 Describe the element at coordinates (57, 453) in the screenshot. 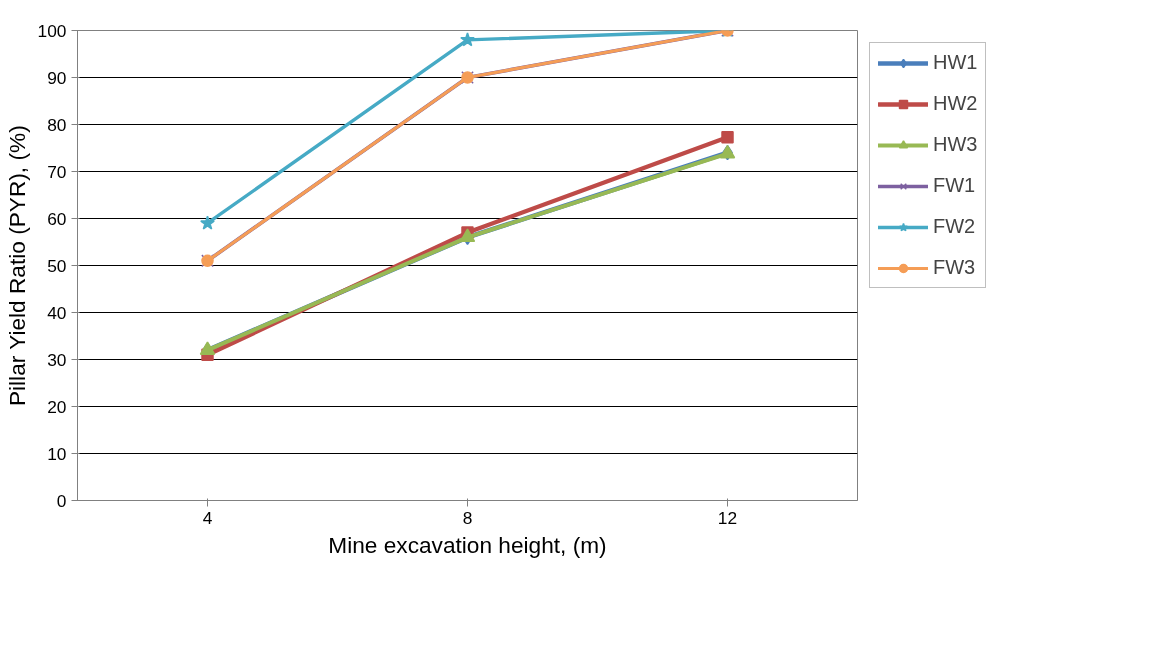

I see `y-tick-label: 10` at that location.